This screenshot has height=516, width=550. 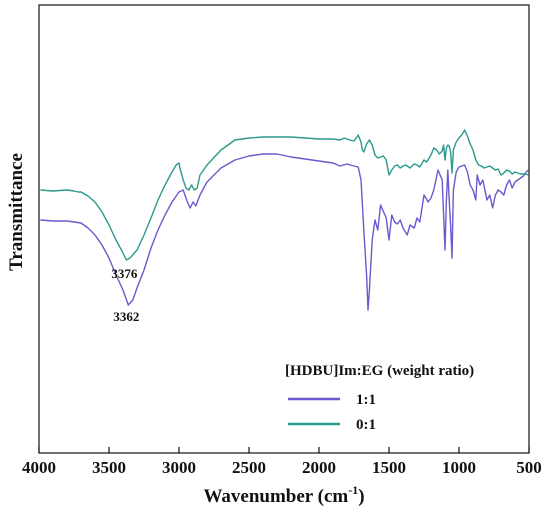 What do you see at coordinates (319, 467) in the screenshot?
I see `x-tick-label: 2000` at bounding box center [319, 467].